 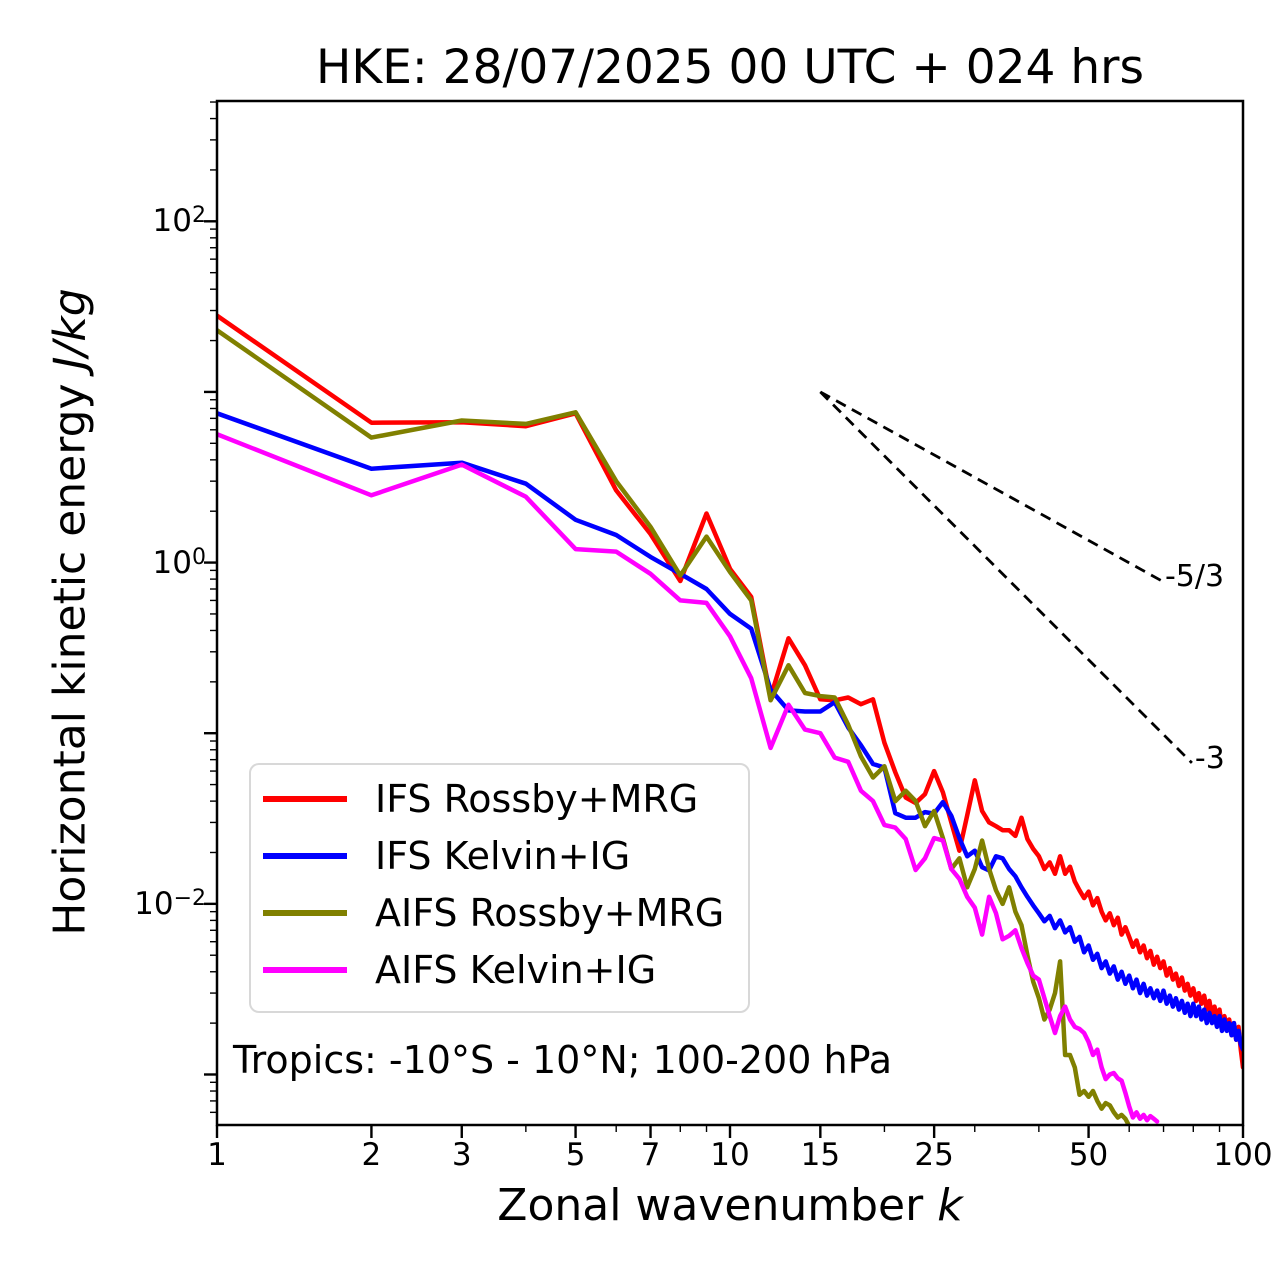 What do you see at coordinates (537, 798) in the screenshot?
I see `legend-label-0: IFS Rossby+MRG` at bounding box center [537, 798].